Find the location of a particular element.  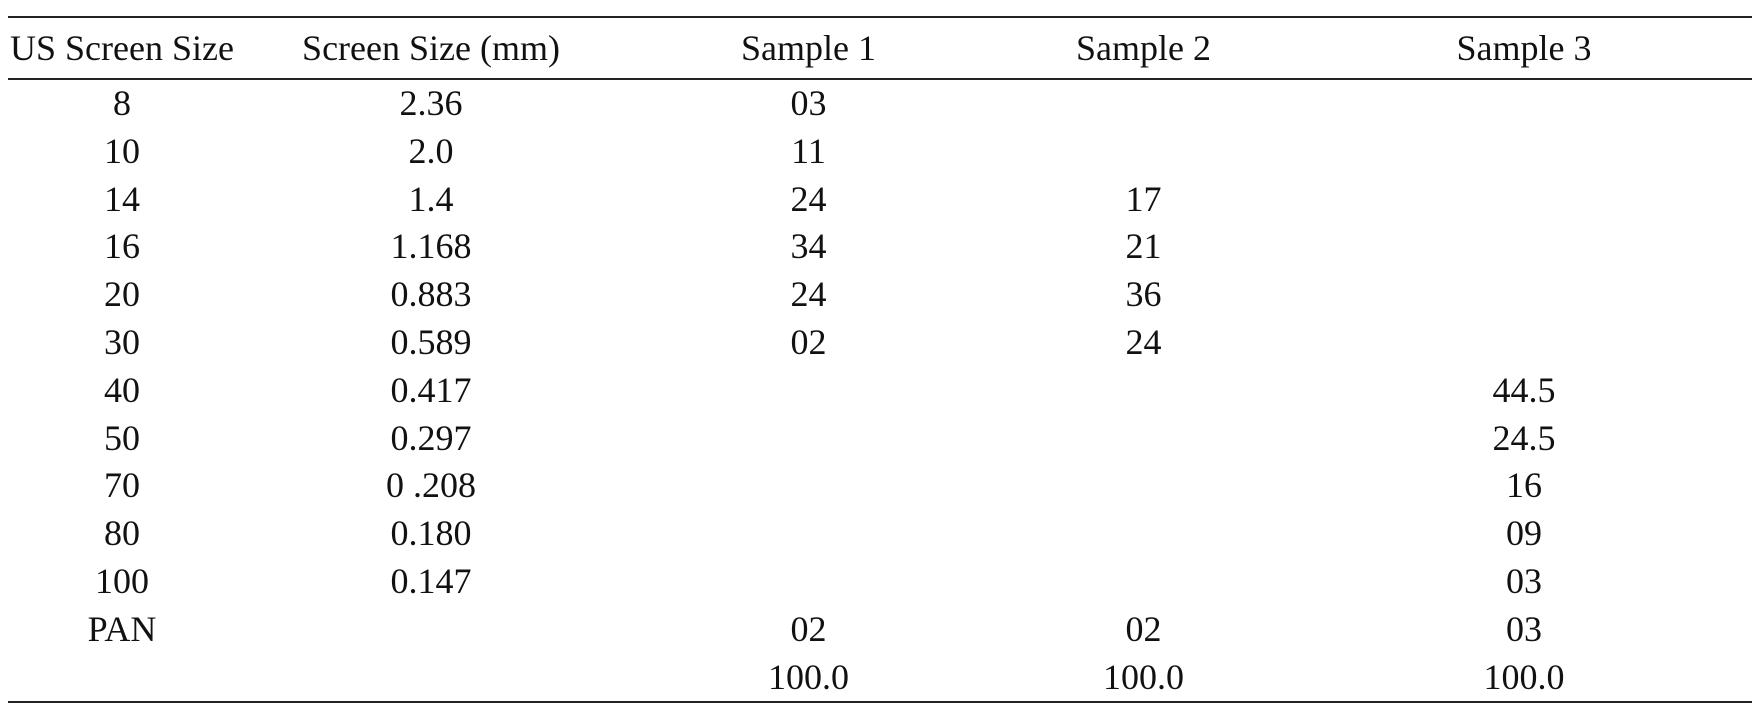

cell-us-screen-size: 16 is located at coordinates (122, 246).